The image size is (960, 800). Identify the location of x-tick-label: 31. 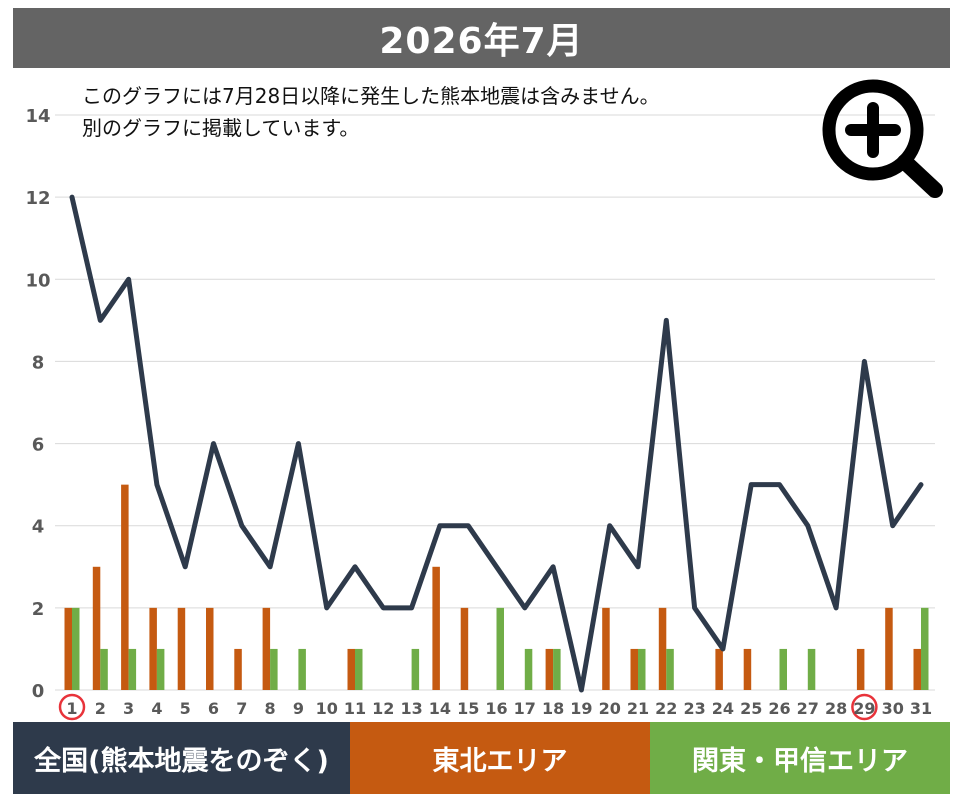
(921, 708).